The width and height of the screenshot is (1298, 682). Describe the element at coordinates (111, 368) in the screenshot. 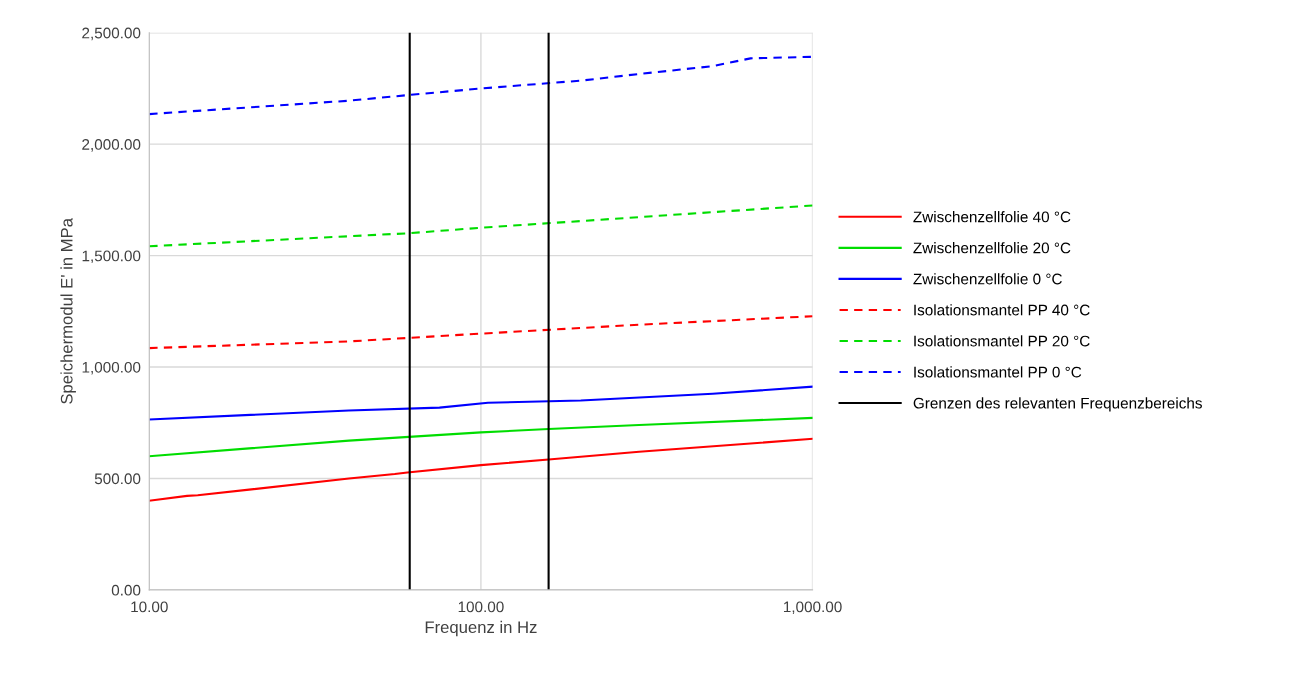

I see `y-tick-label: 1,000.00` at that location.